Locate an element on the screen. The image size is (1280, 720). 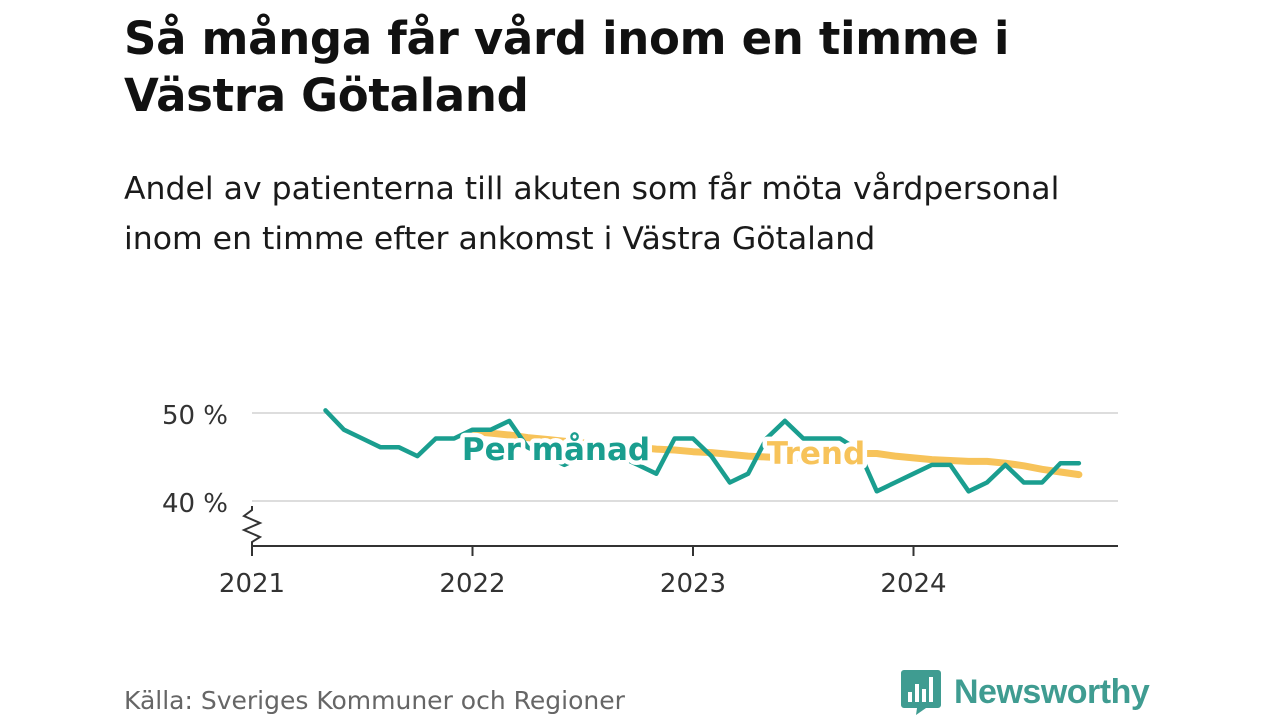
series-line-monthly is located at coordinates (702, 451).